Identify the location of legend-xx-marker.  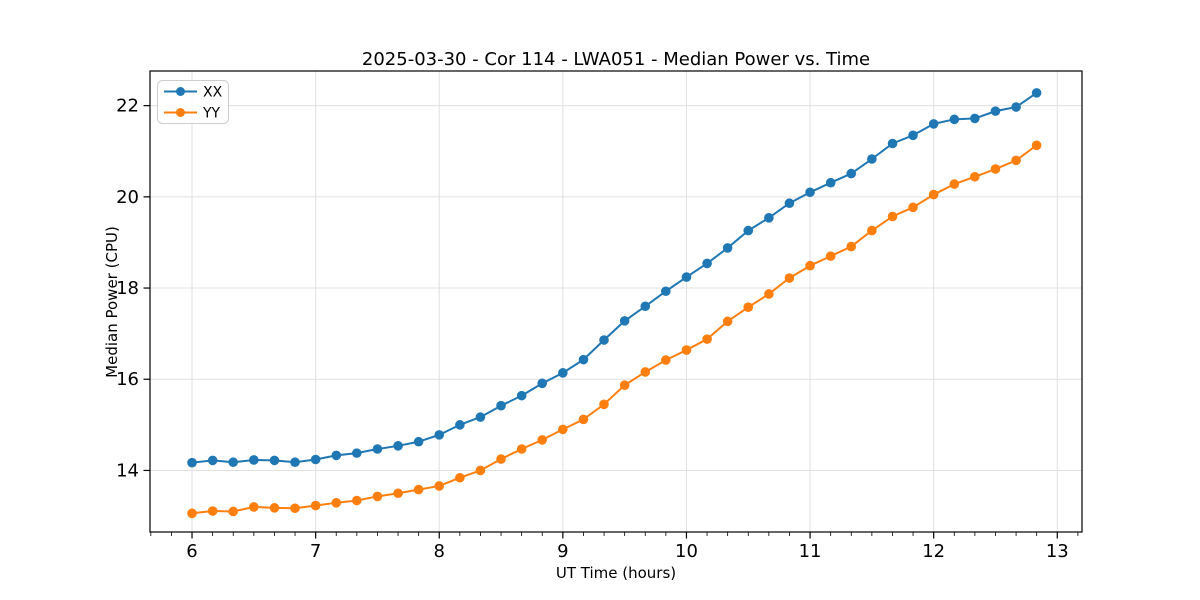
(180, 91).